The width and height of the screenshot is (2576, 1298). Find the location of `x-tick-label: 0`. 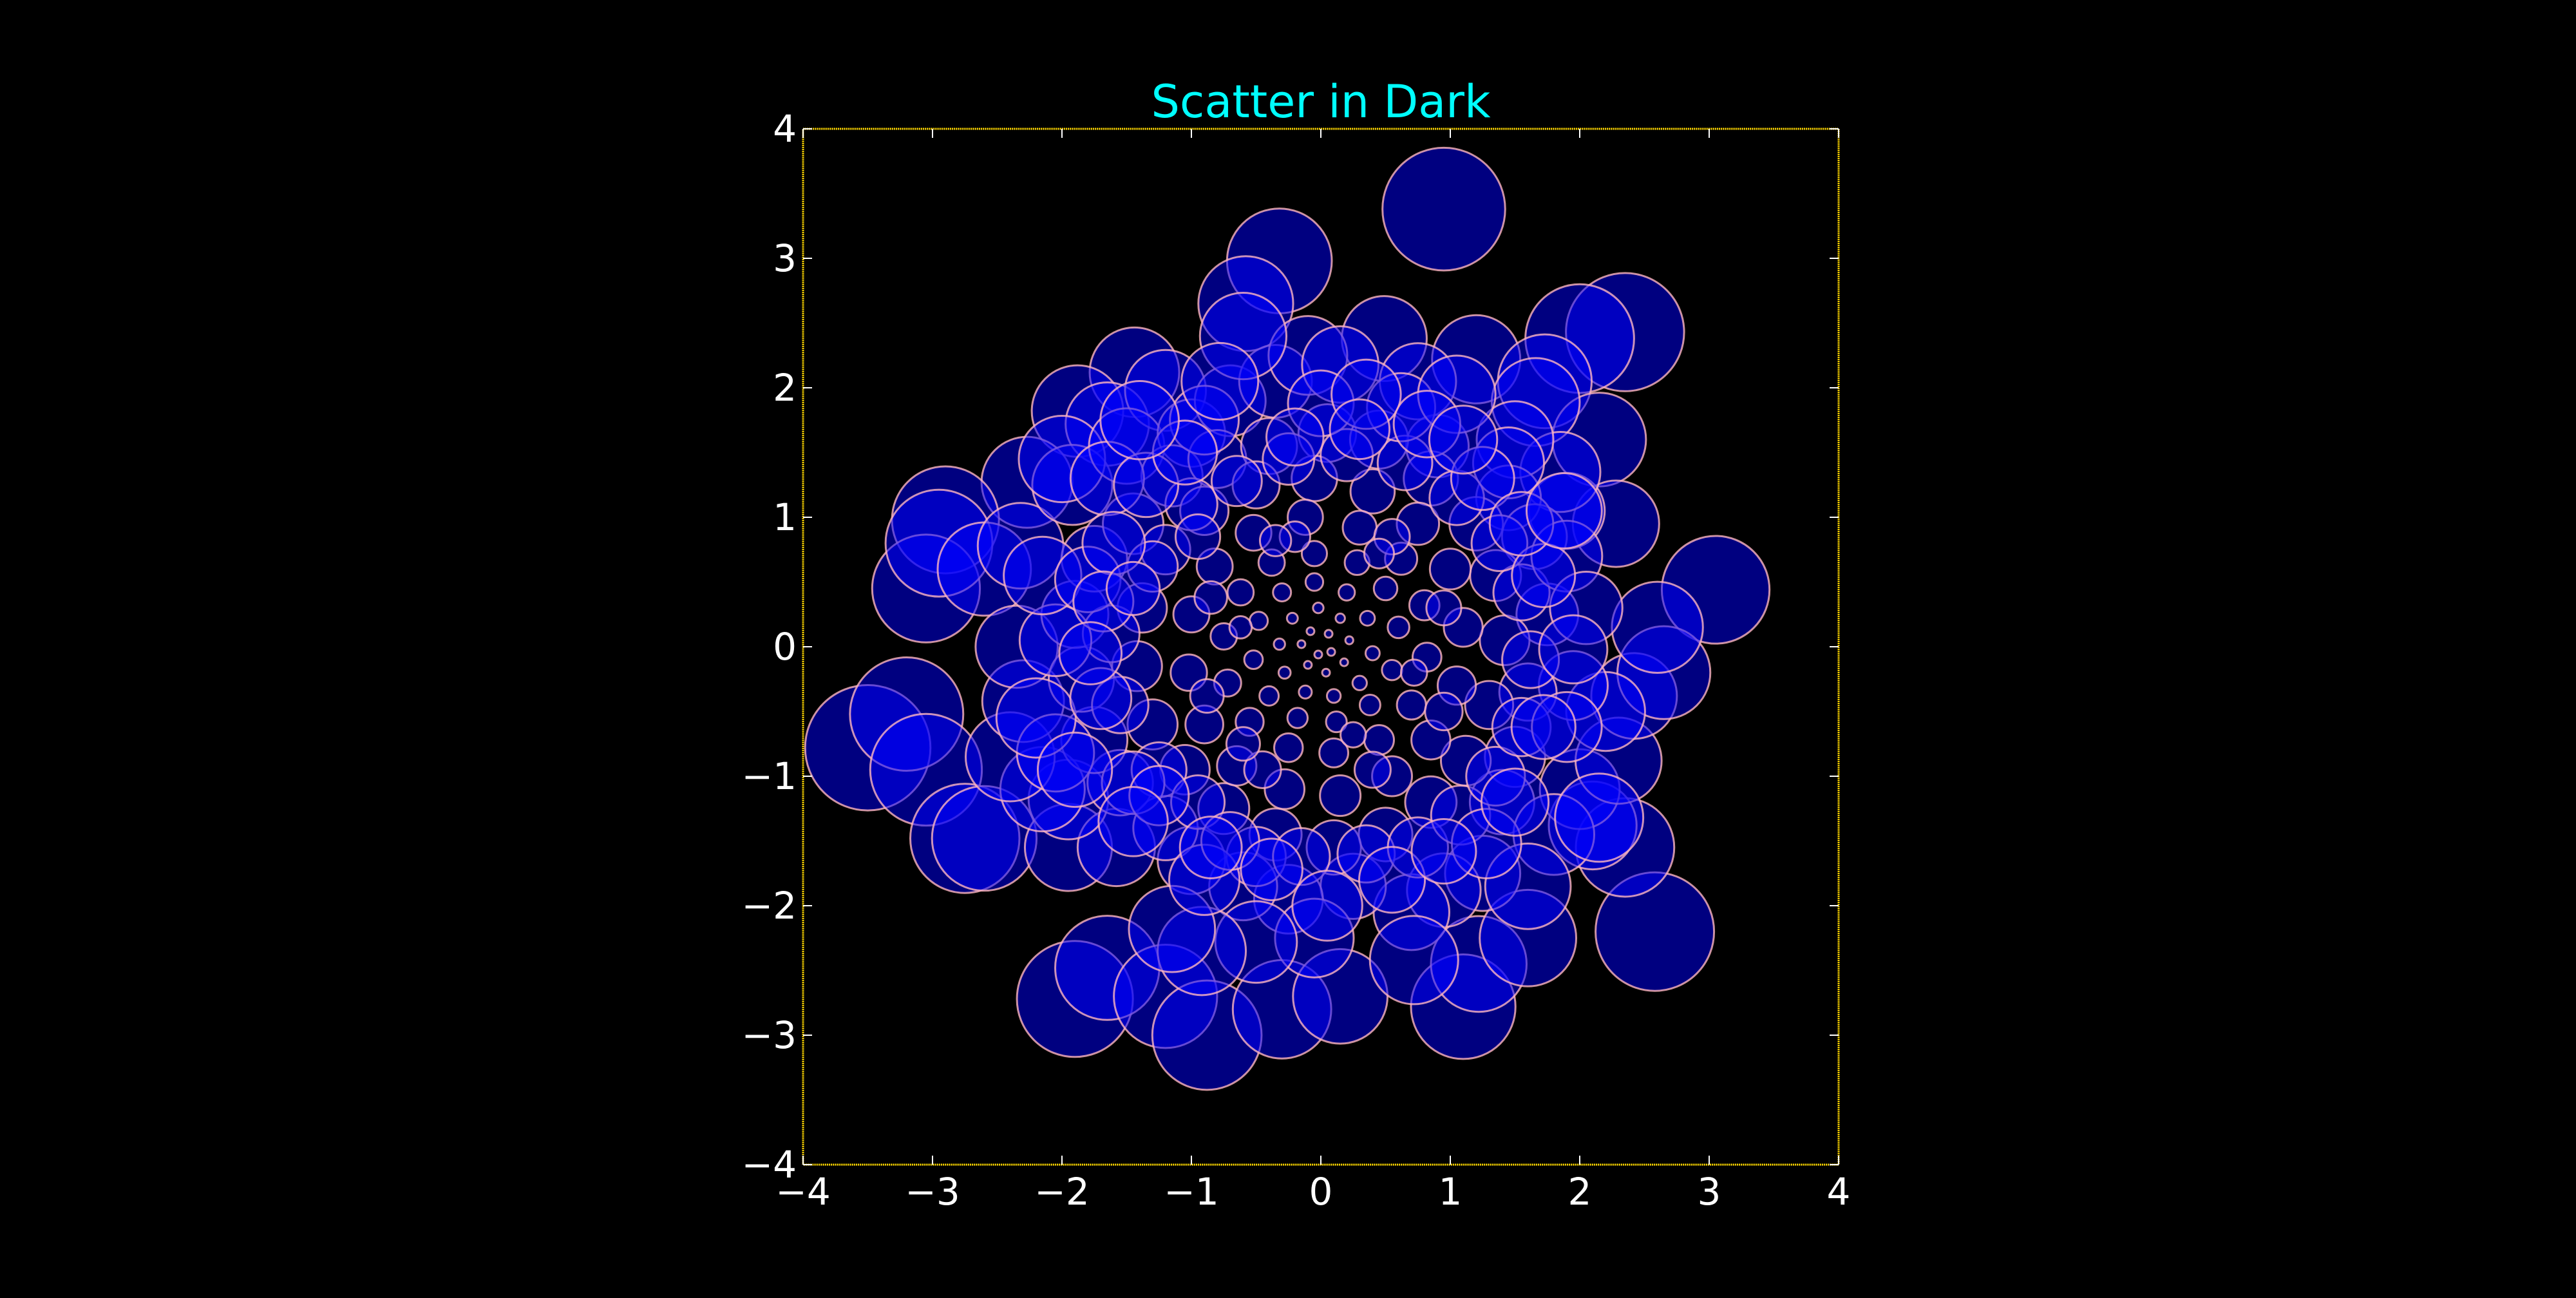

x-tick-label: 0 is located at coordinates (1321, 1192).